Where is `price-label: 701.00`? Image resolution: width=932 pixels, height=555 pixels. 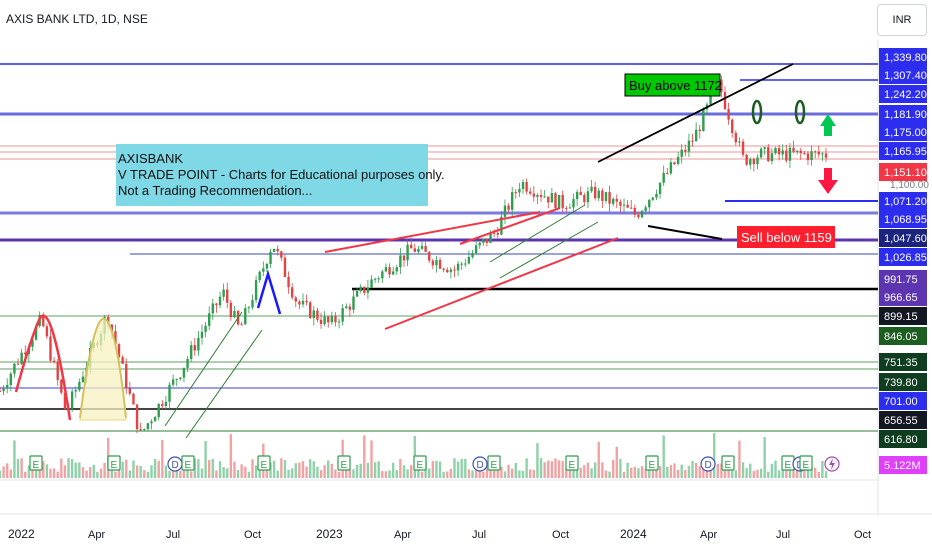 price-label: 701.00 is located at coordinates (901, 402).